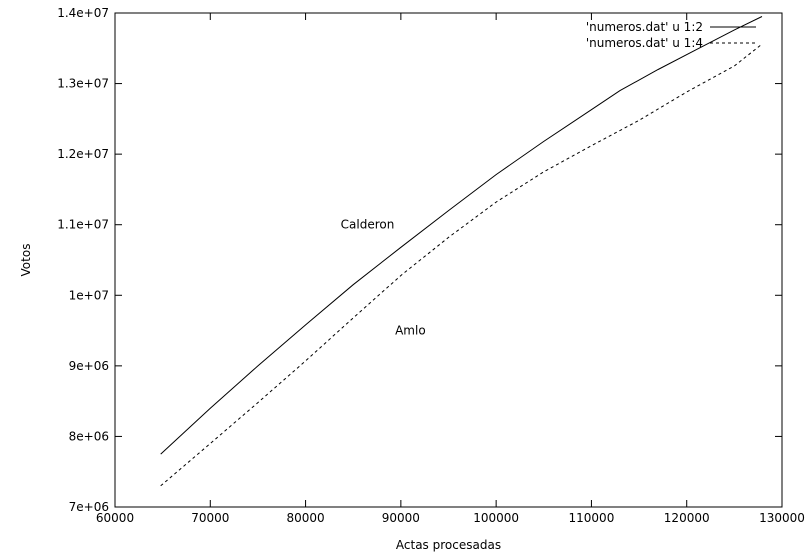 The width and height of the screenshot is (805, 555). I want to click on y-tick-label: 7e+06, so click(89, 507).